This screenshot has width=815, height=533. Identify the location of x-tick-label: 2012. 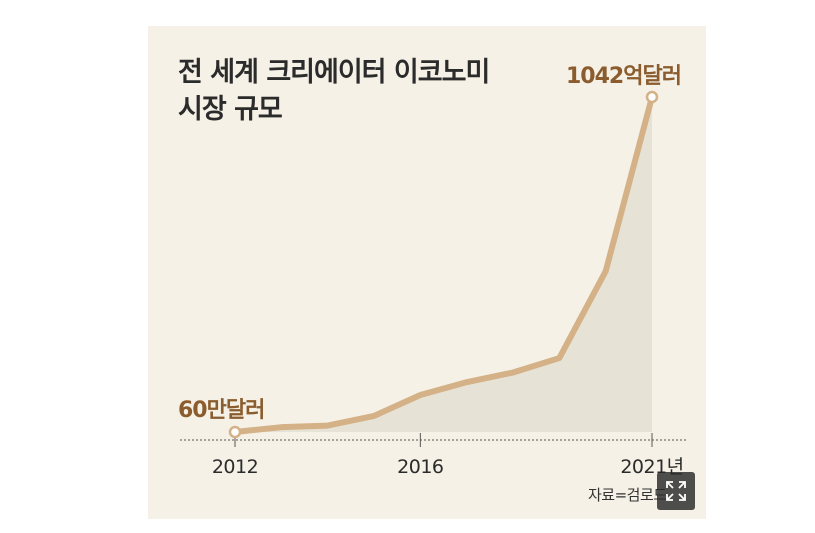
(235, 467).